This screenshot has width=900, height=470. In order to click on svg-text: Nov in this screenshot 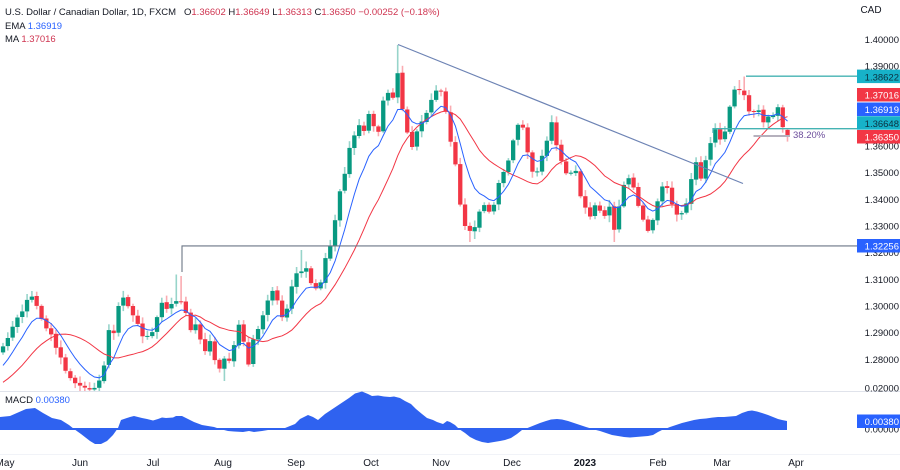, I will do `click(441, 463)`.